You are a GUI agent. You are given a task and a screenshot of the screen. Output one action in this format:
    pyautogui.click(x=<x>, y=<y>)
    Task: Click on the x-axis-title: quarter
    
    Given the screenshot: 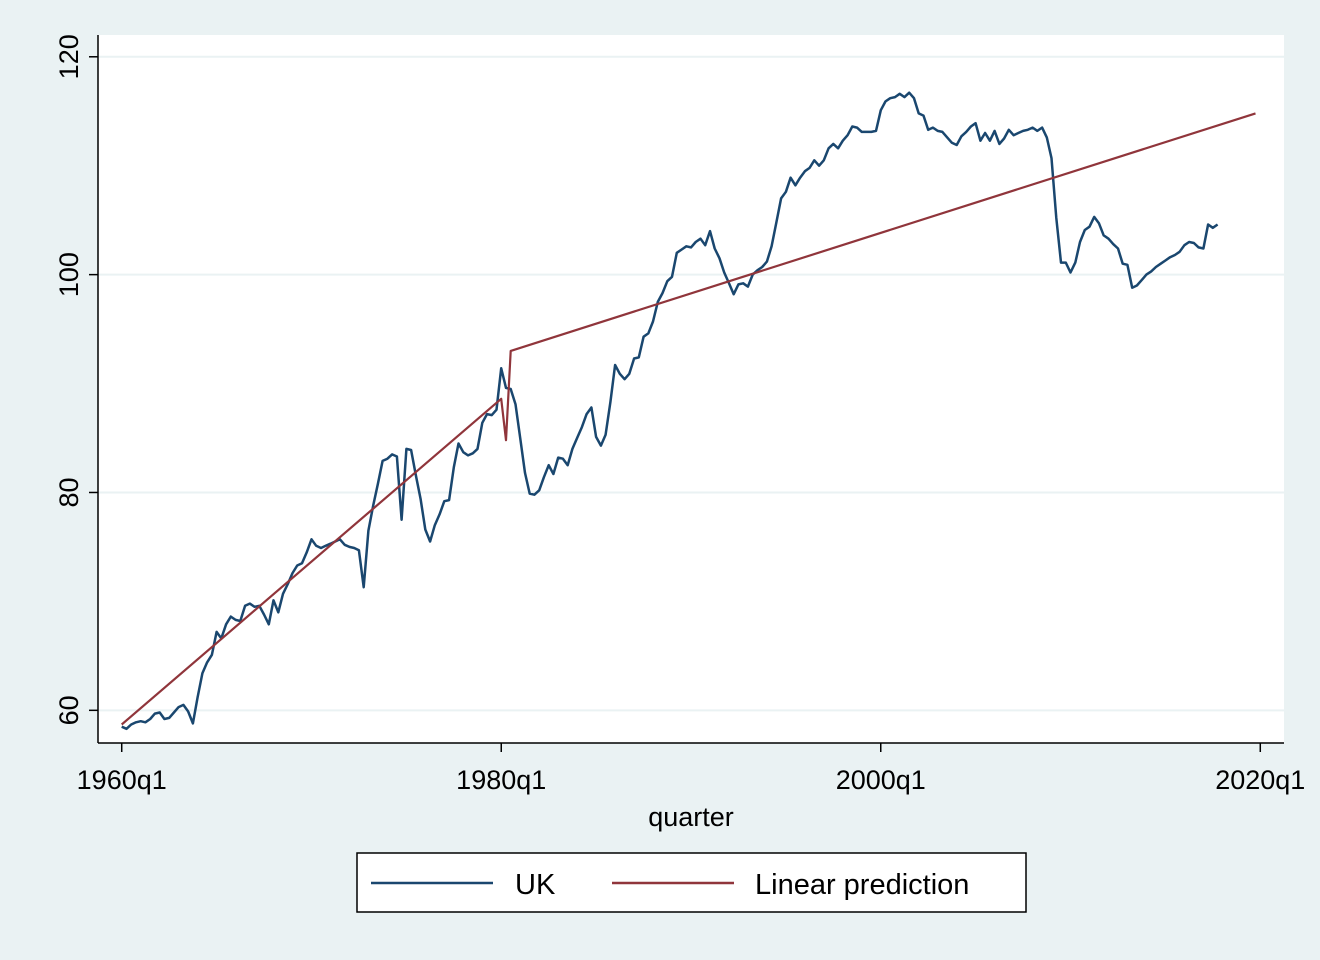 What is the action you would take?
    pyautogui.click(x=691, y=817)
    